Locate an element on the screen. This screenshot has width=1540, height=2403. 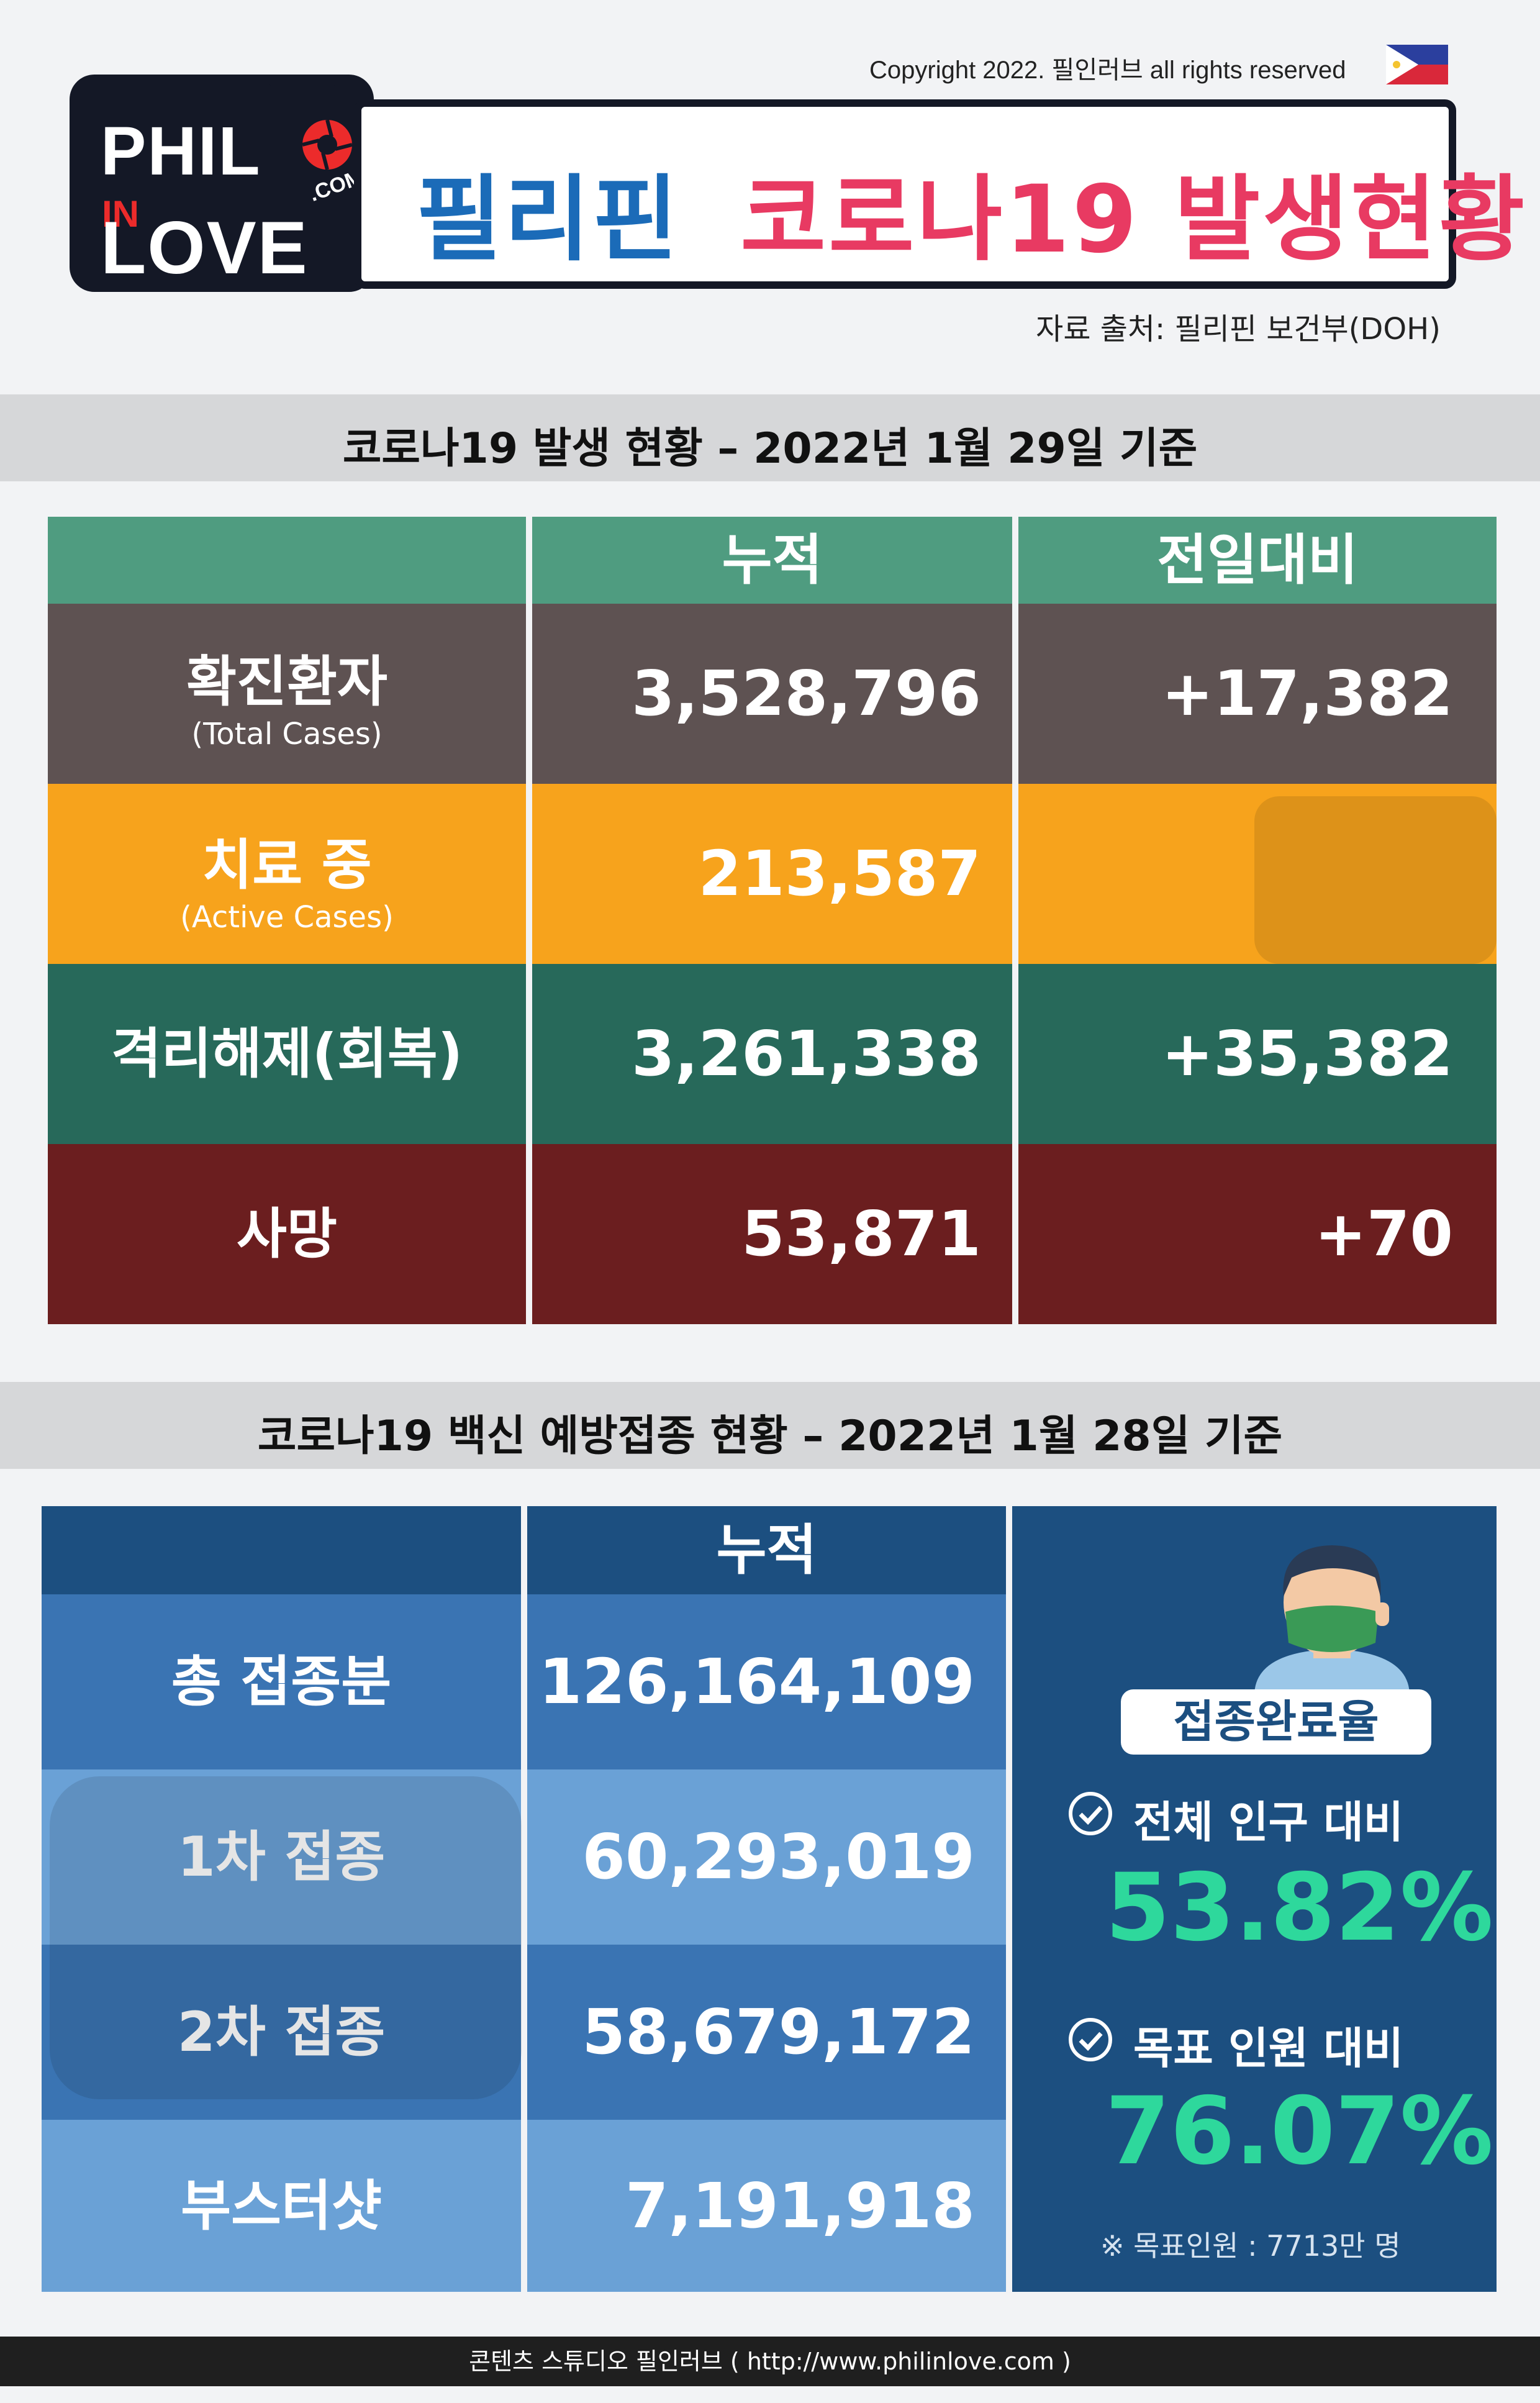
cases-section-bar is located at coordinates (770, 437).